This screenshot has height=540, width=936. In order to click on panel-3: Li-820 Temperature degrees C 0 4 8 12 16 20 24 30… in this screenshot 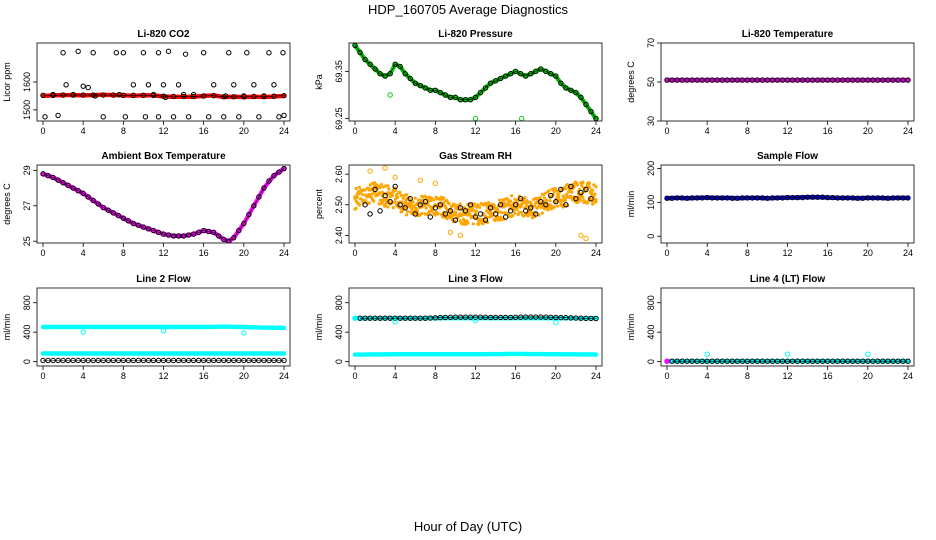, I will do `click(770, 82)`.